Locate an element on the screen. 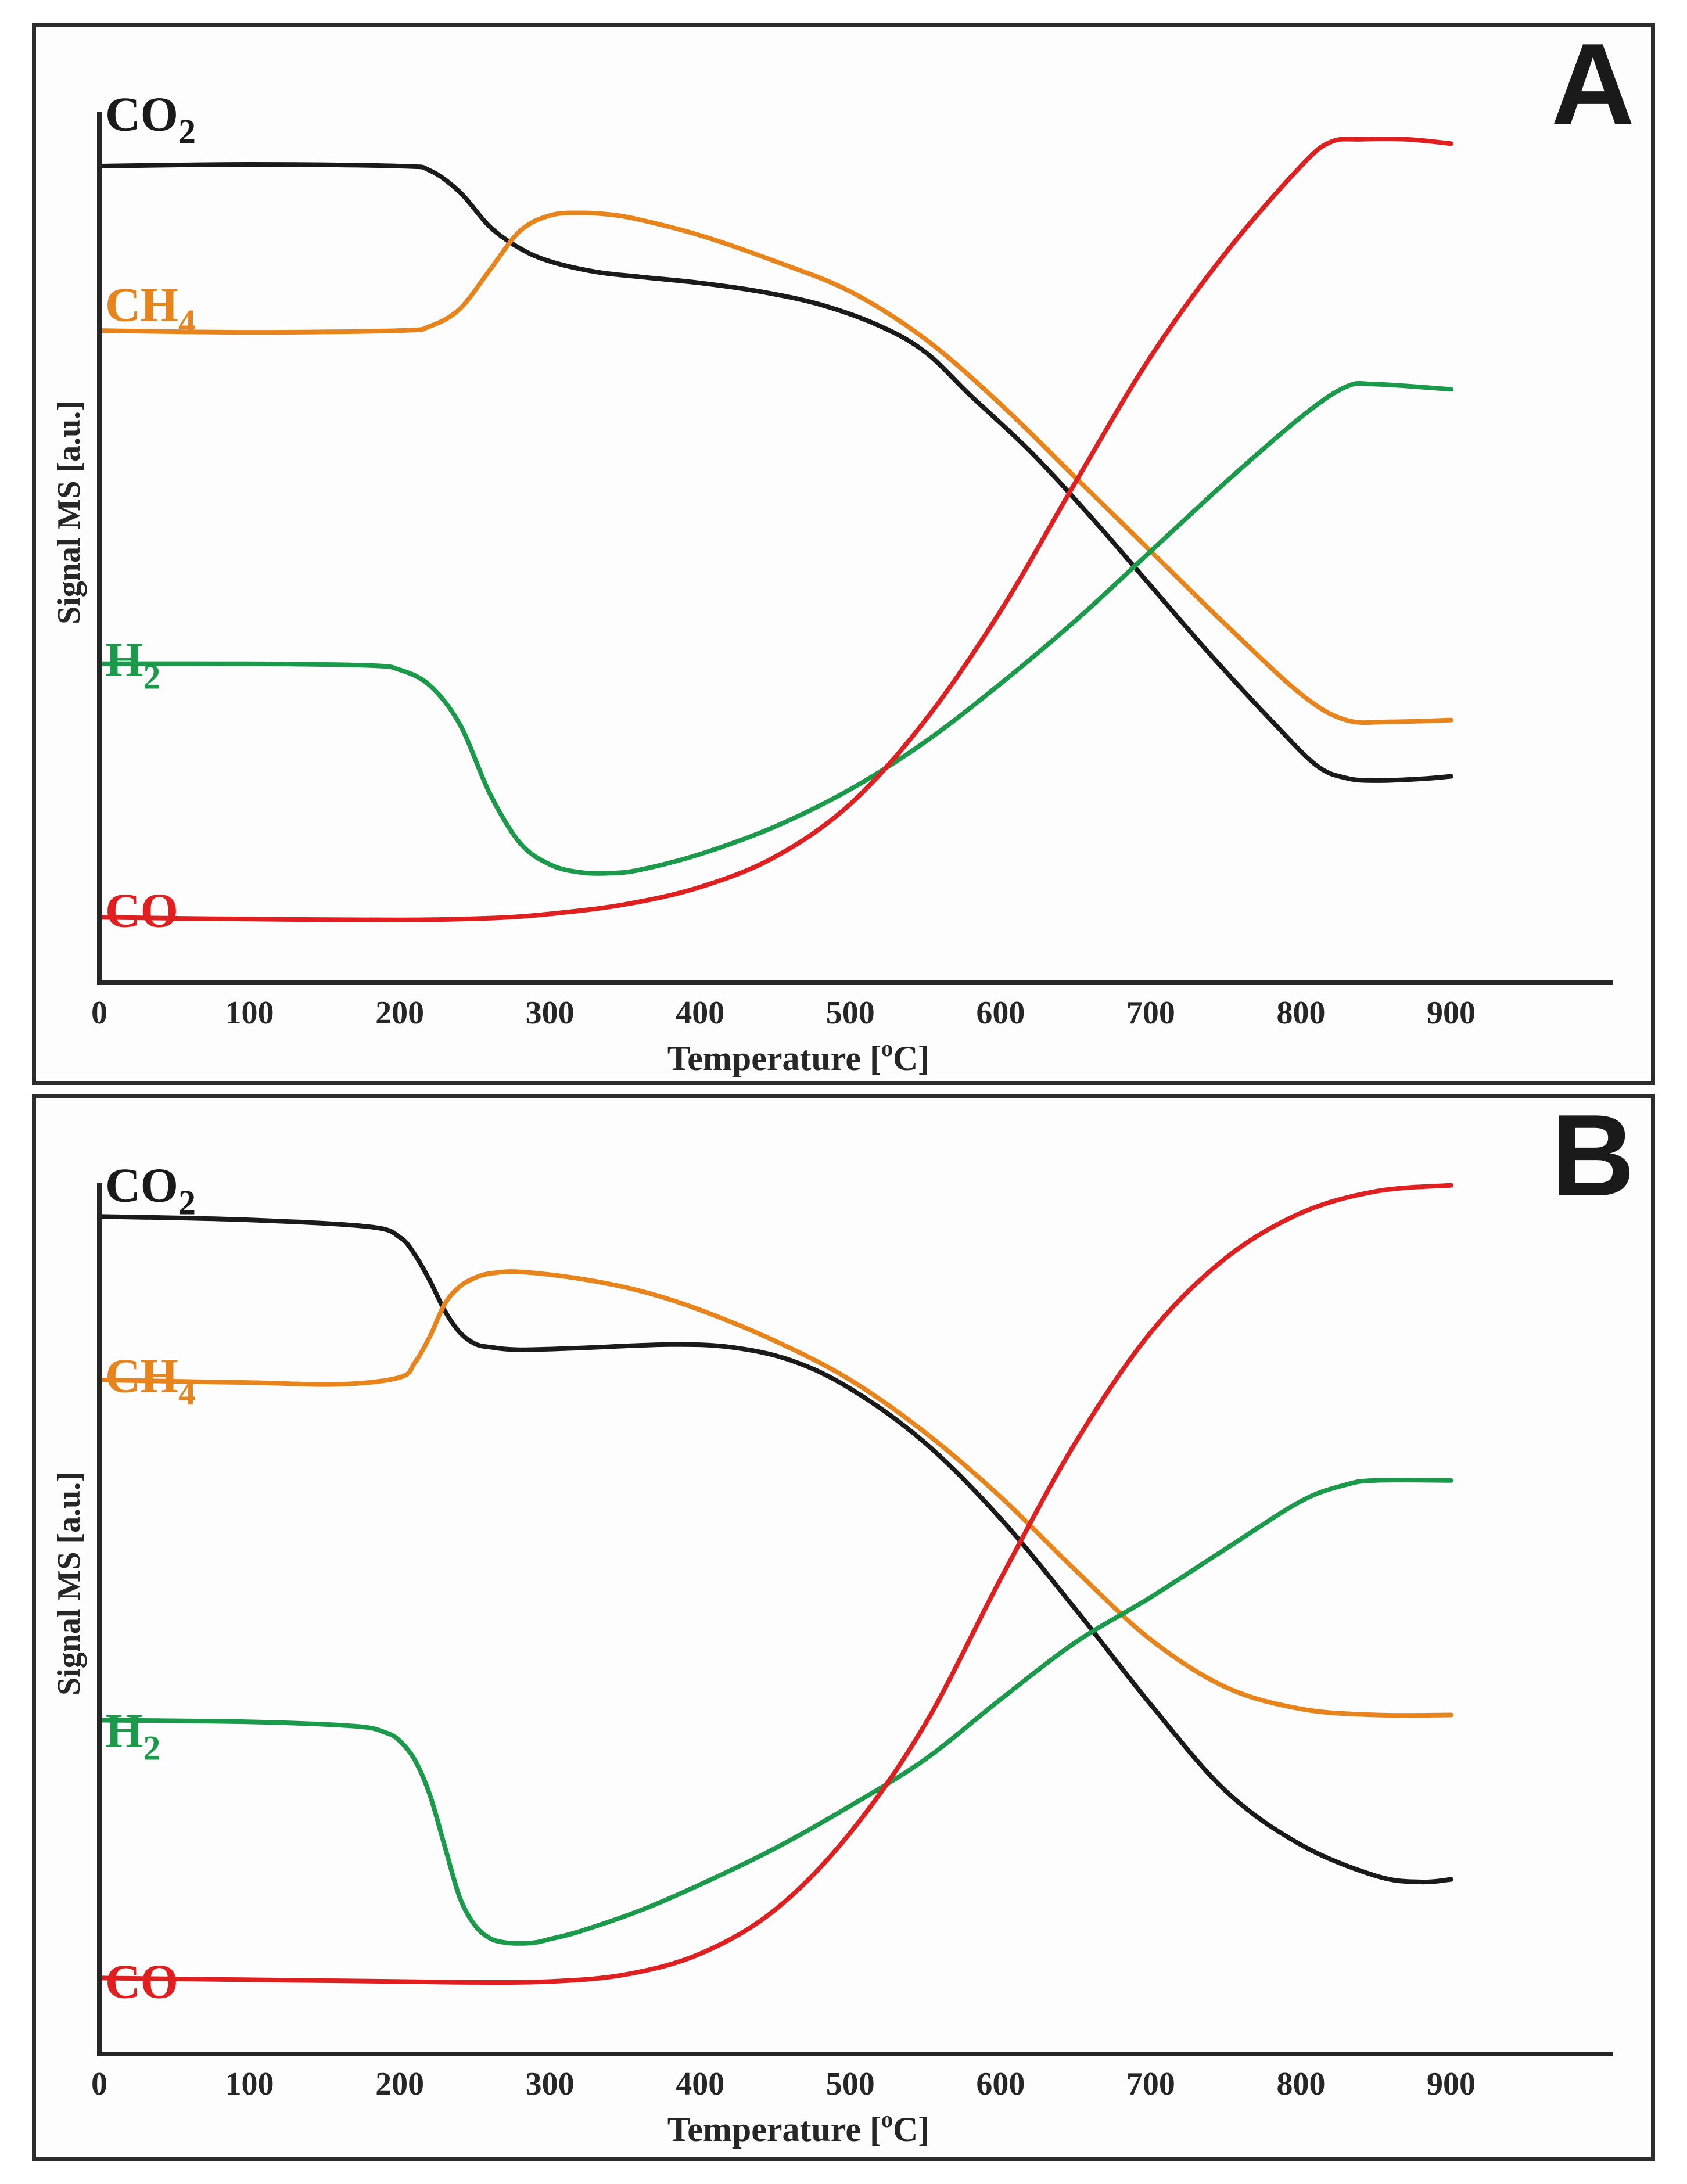 The height and width of the screenshot is (2184, 1687). panel-letter-a: A is located at coordinates (1593, 88).